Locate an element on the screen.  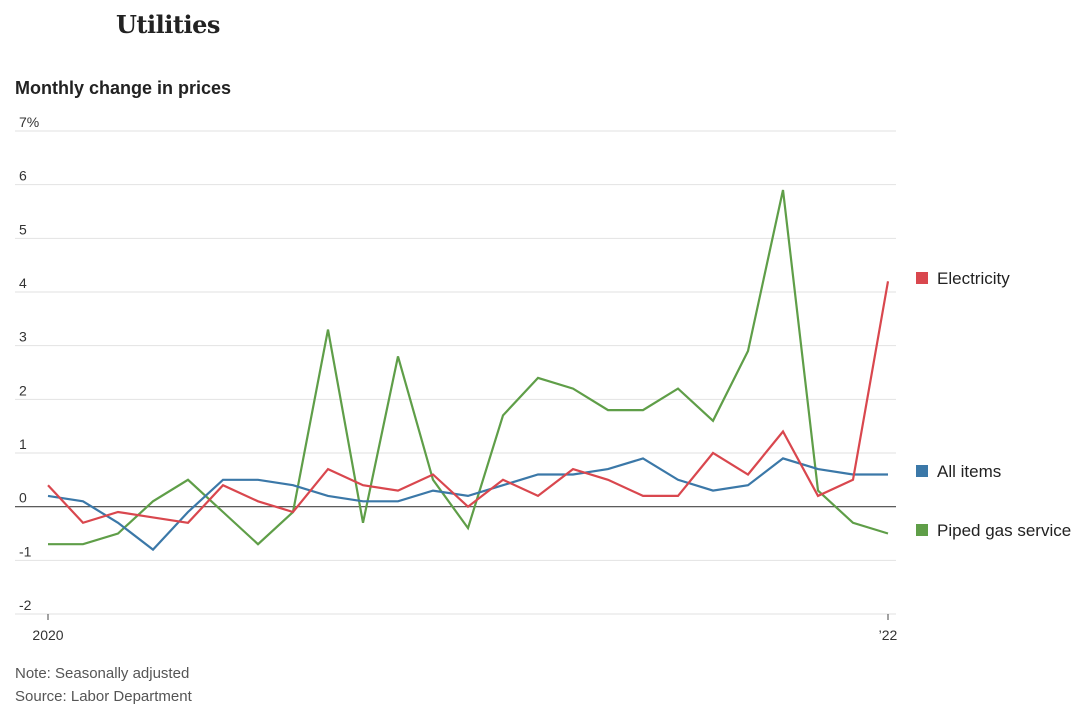
x-tick-label: 2020 is located at coordinates (47, 635).